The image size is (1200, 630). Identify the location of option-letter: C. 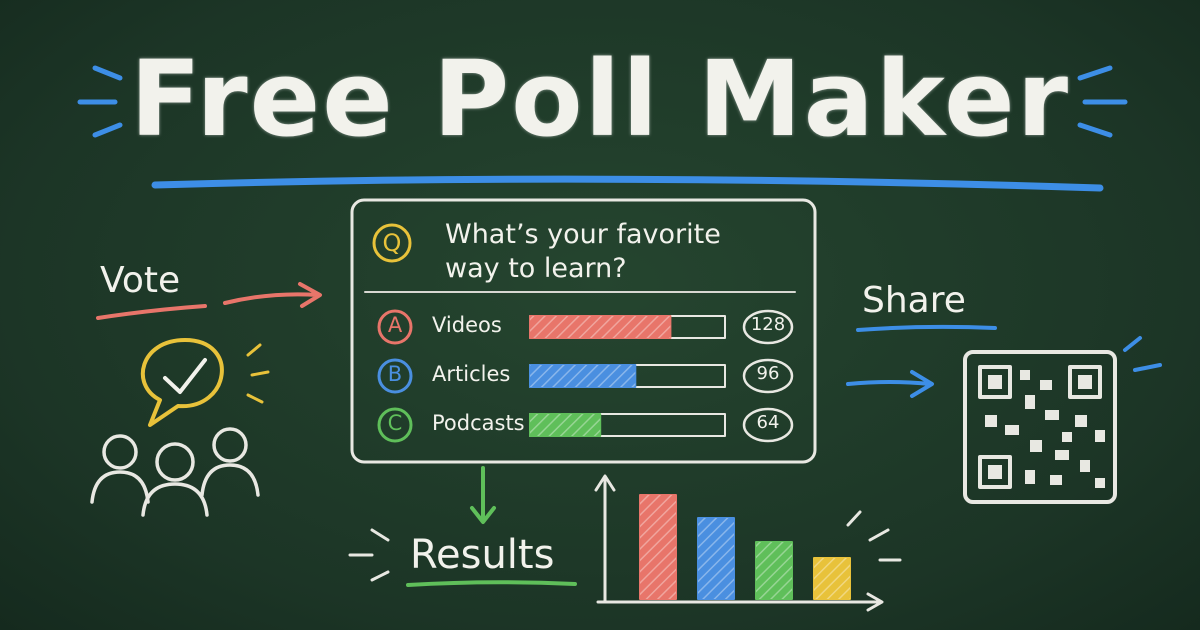
(395, 423).